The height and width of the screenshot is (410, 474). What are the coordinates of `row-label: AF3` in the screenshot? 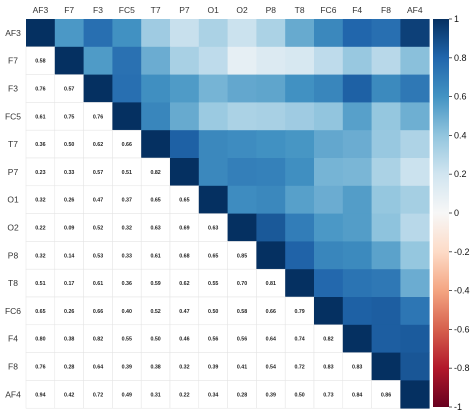 It's located at (13, 33).